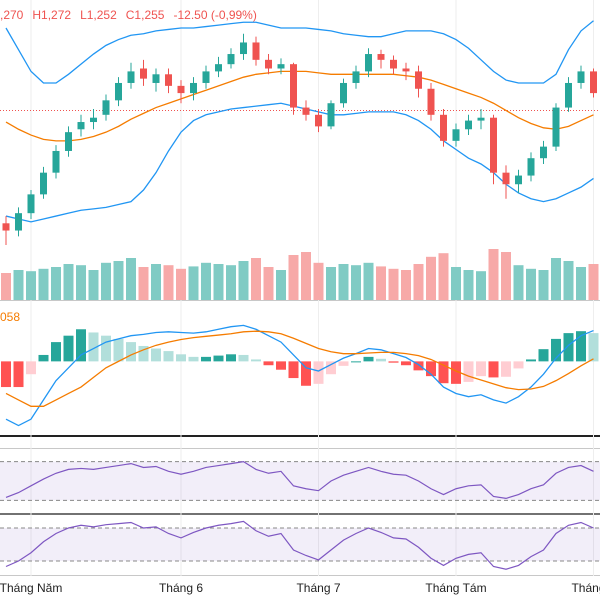  What do you see at coordinates (181, 588) in the screenshot?
I see `x-tick-label: Tháng 6` at bounding box center [181, 588].